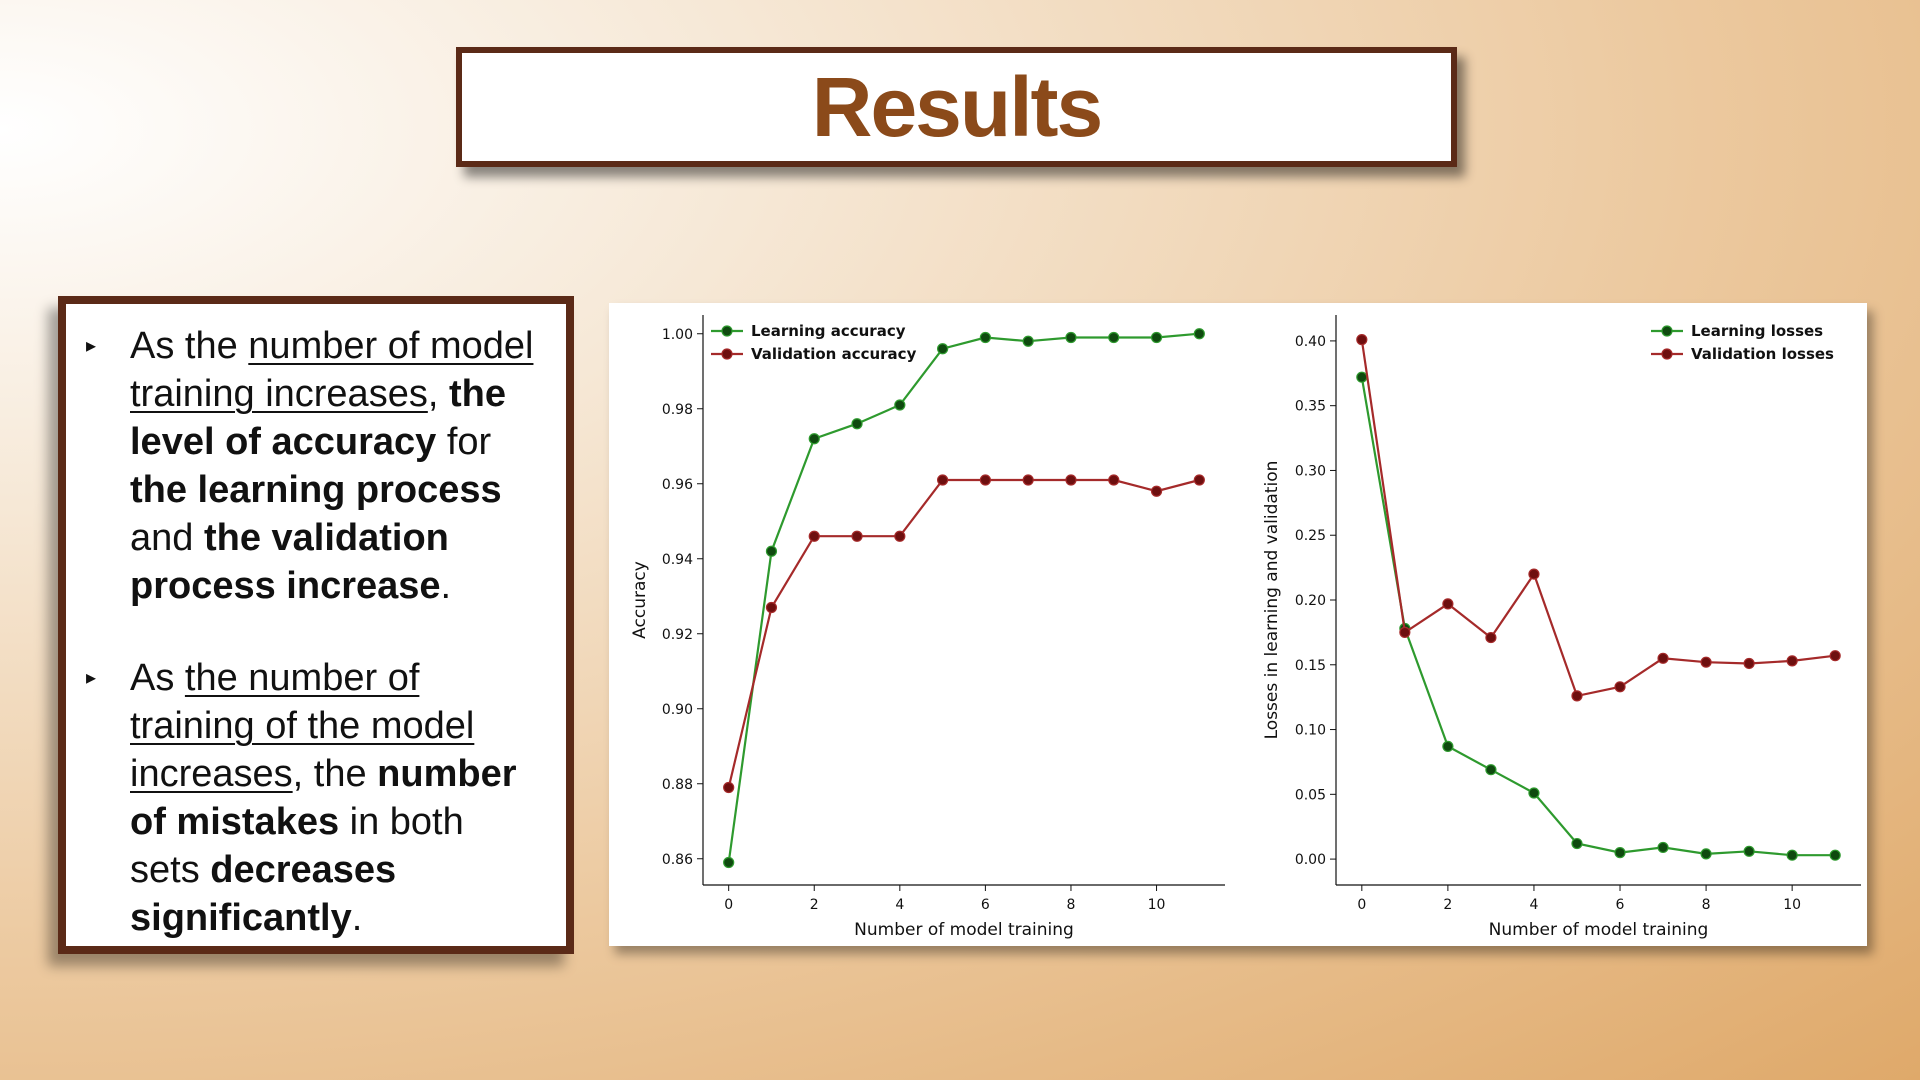 This screenshot has height=1080, width=1920. Describe the element at coordinates (1706, 905) in the screenshot. I see `x-tick-label: 8` at that location.